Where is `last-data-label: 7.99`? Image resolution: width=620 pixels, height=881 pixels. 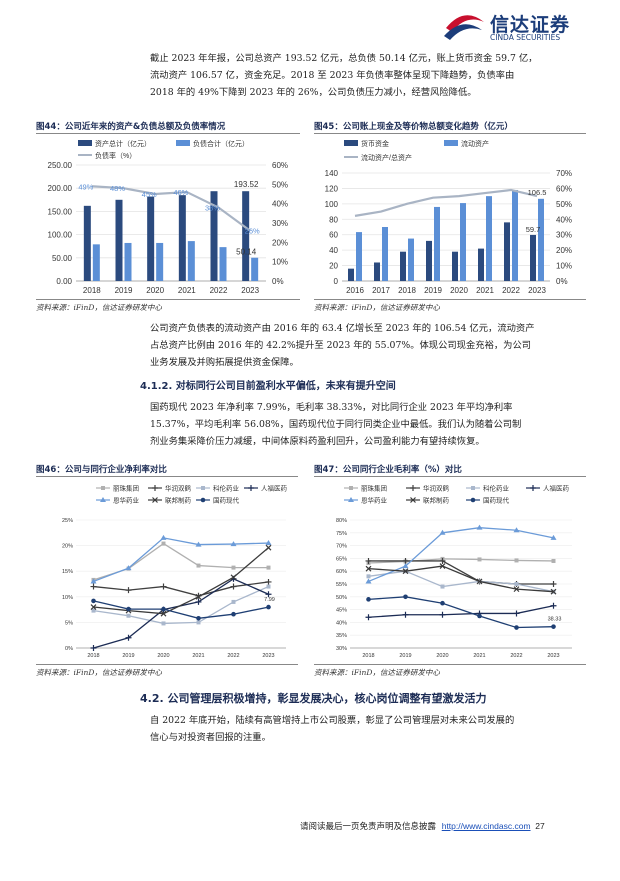
last-data-label: 7.99 is located at coordinates (269, 600).